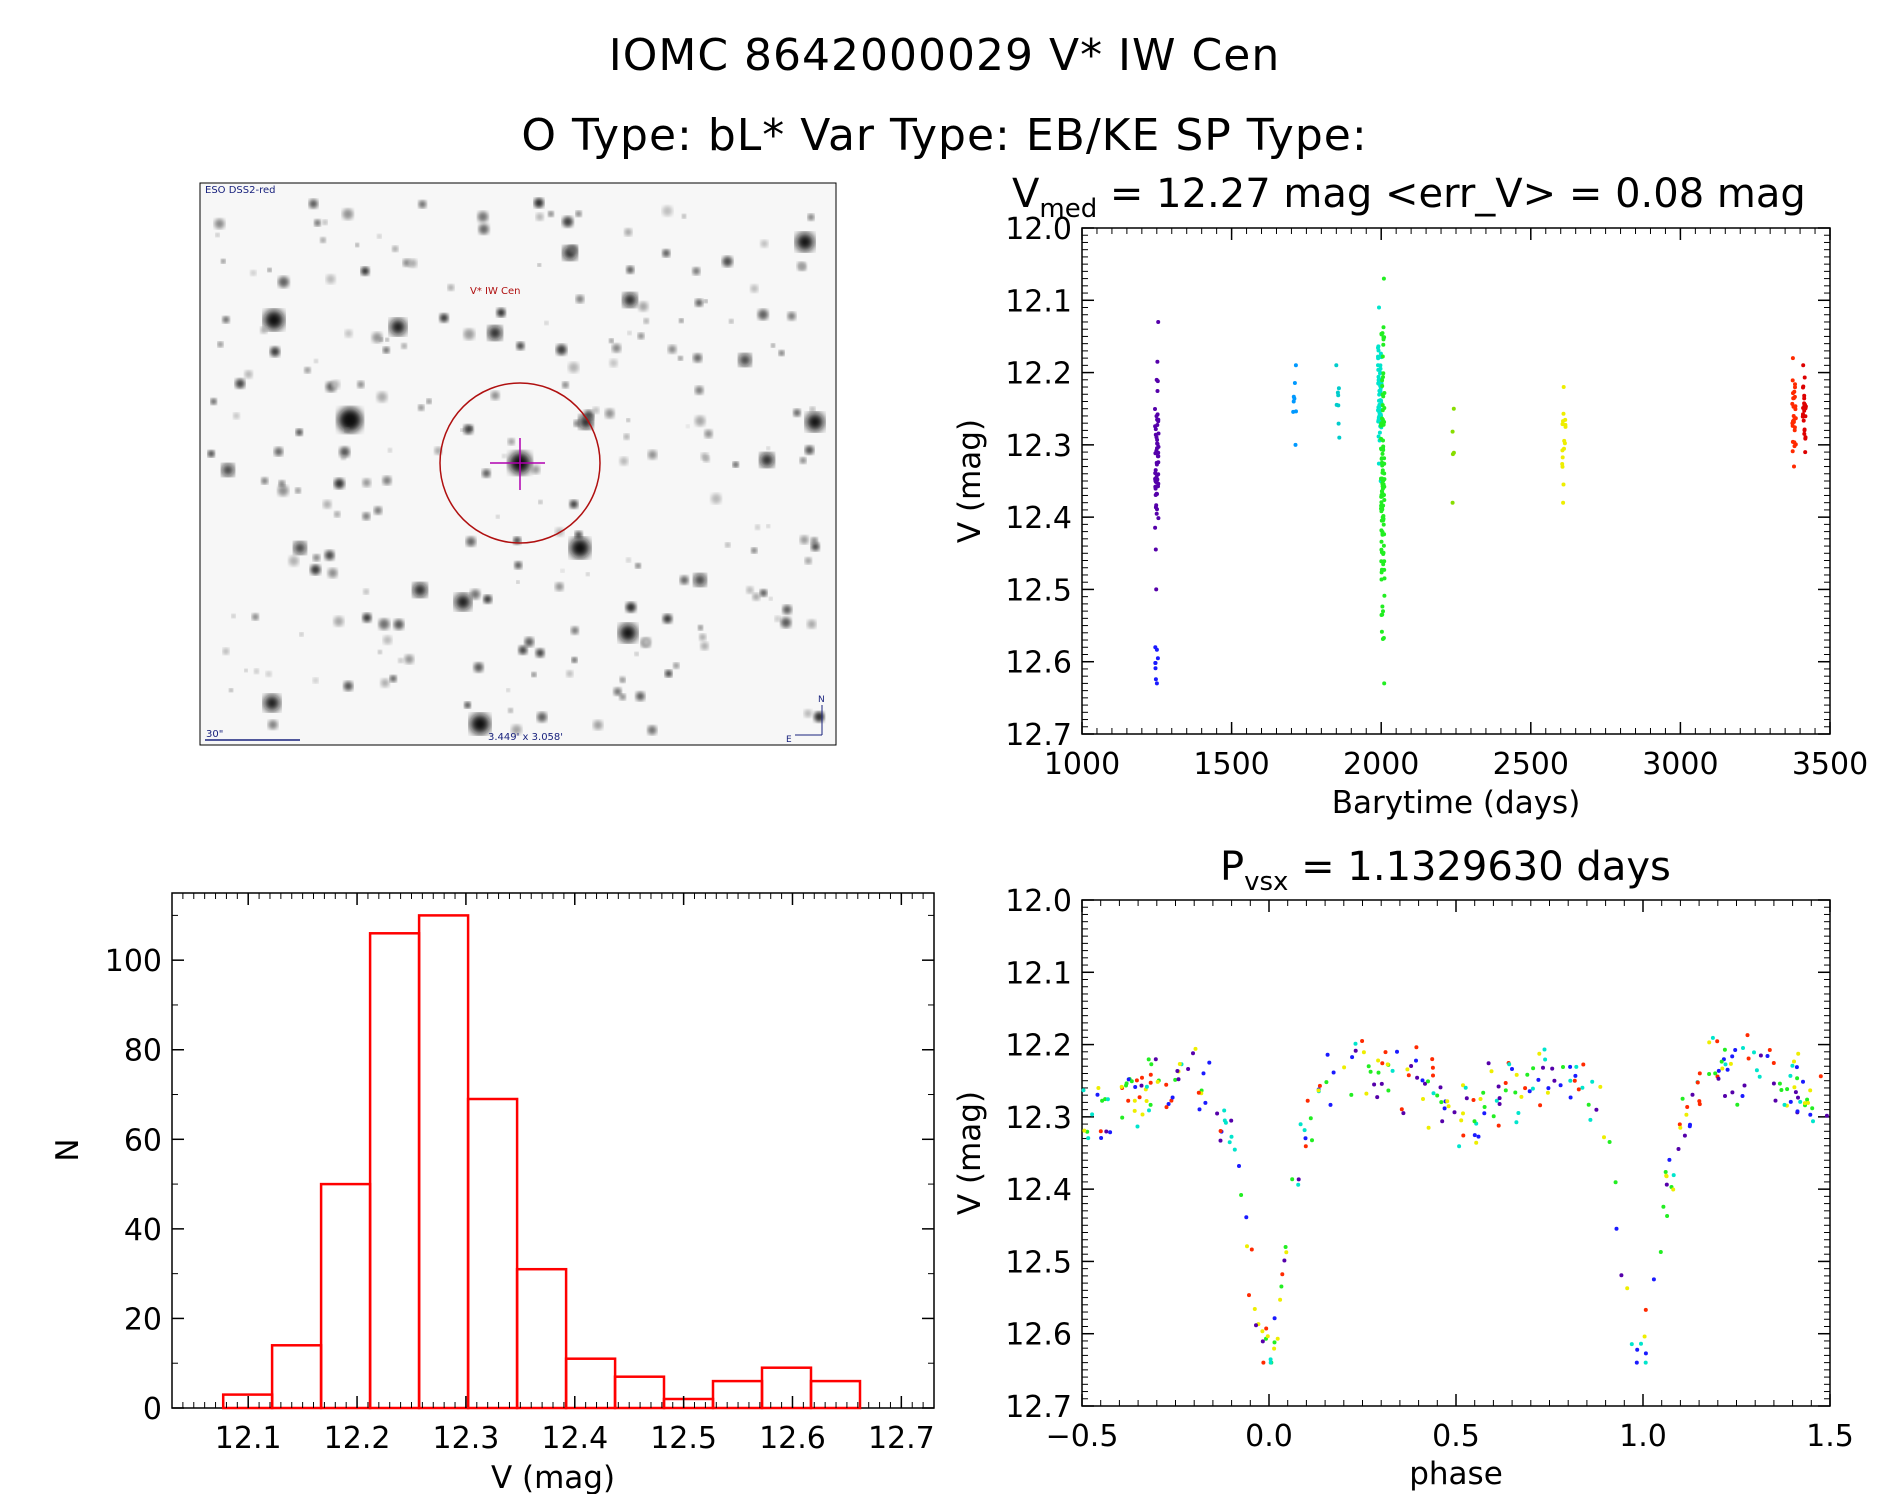  Describe the element at coordinates (240, 190) in the screenshot. I see `survey-label: ESO DSS2-red` at that location.